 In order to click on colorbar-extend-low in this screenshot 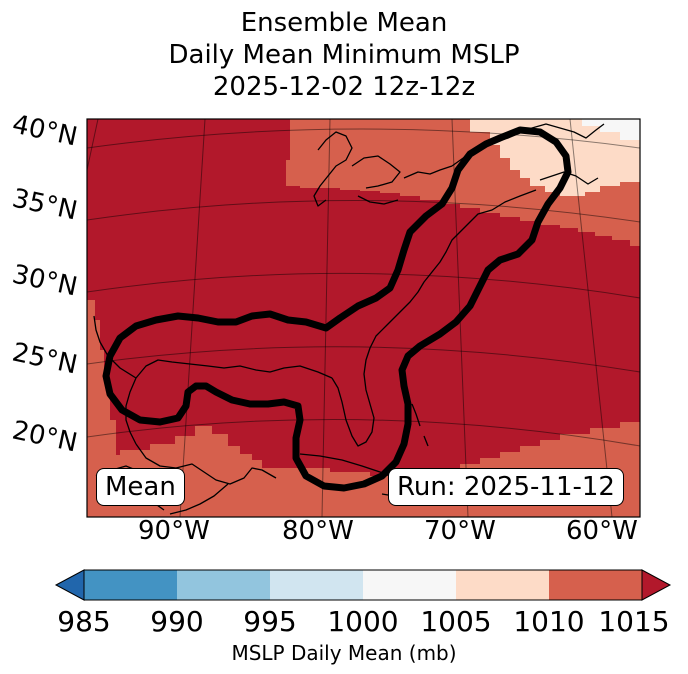, I will do `click(69, 585)`.